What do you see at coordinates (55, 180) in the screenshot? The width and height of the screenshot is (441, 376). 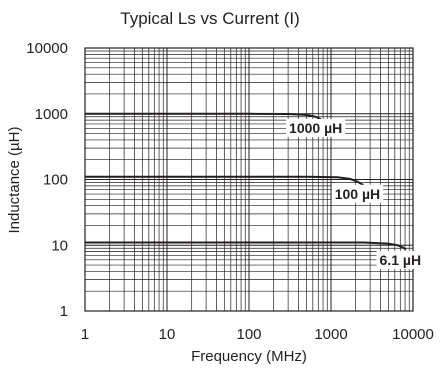 I see `y-tick-label: 100` at bounding box center [55, 180].